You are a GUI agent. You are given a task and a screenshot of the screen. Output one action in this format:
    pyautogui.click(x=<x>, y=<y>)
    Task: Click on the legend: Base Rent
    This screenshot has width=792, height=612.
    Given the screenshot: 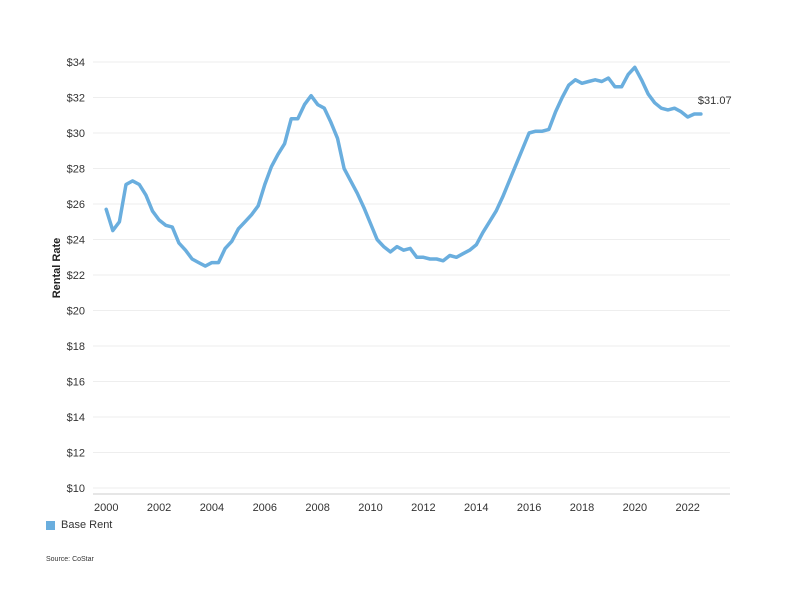 What is the action you would take?
    pyautogui.click(x=79, y=525)
    